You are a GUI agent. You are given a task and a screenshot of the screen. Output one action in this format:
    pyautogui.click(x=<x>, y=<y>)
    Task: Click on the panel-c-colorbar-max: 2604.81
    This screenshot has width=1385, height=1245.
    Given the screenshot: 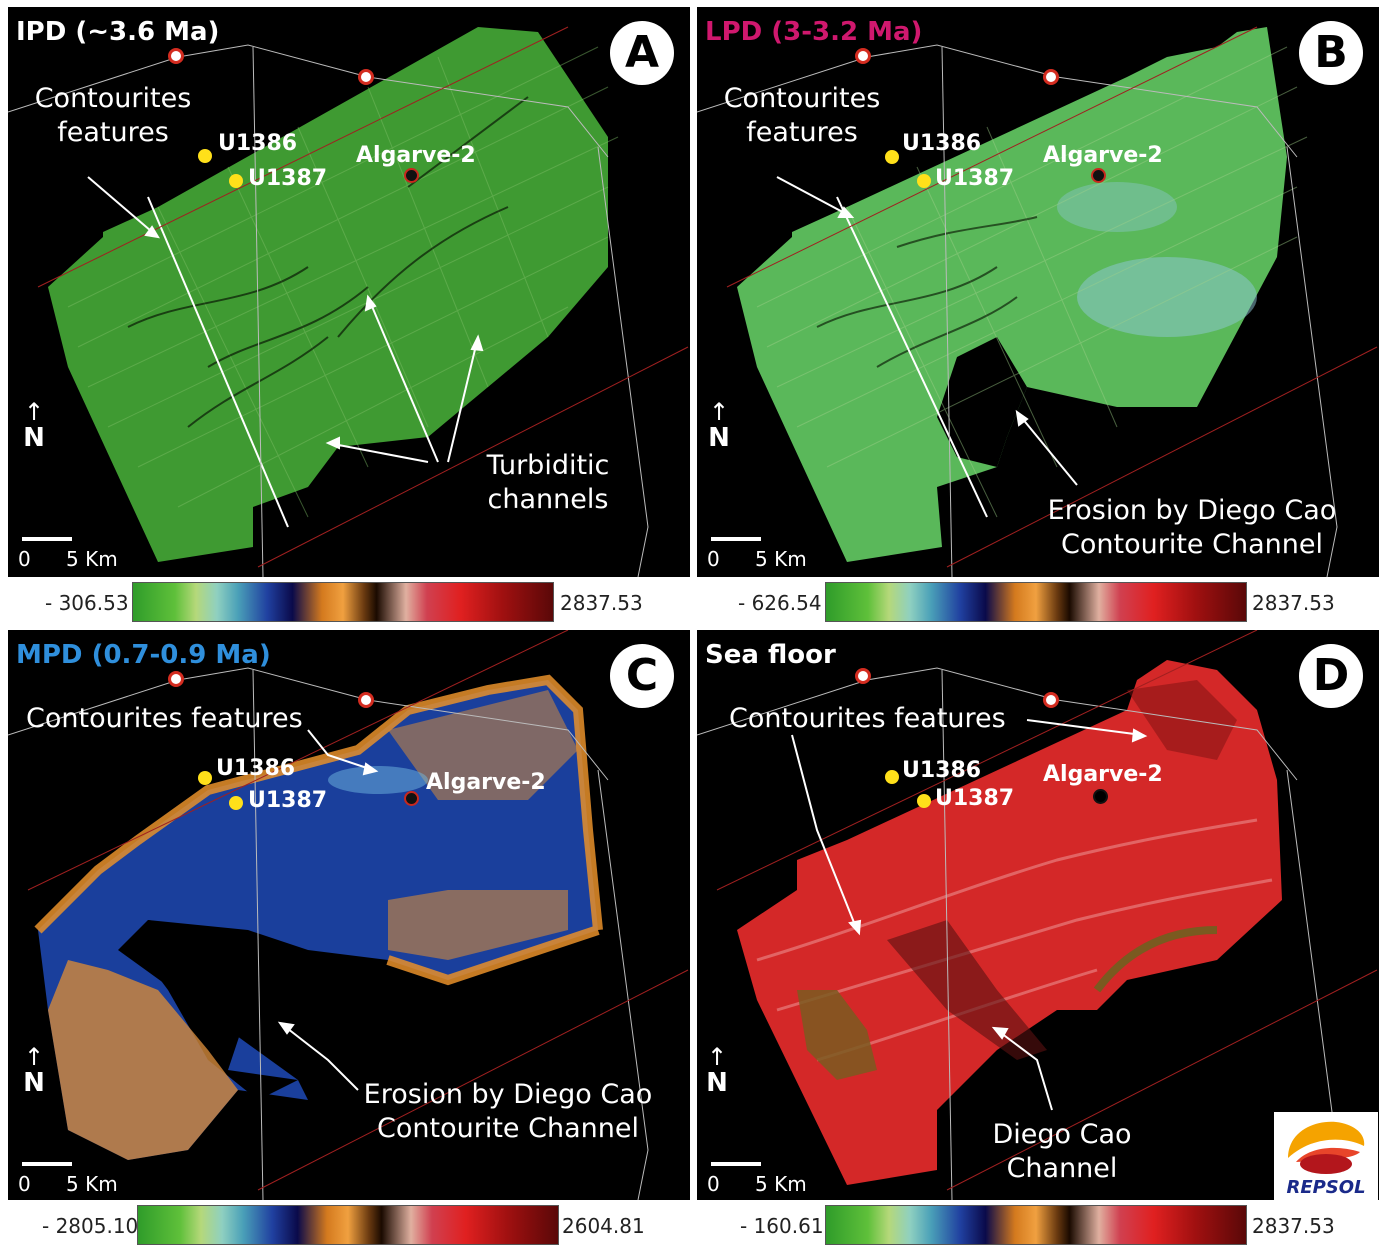 What is the action you would take?
    pyautogui.click(x=603, y=1226)
    